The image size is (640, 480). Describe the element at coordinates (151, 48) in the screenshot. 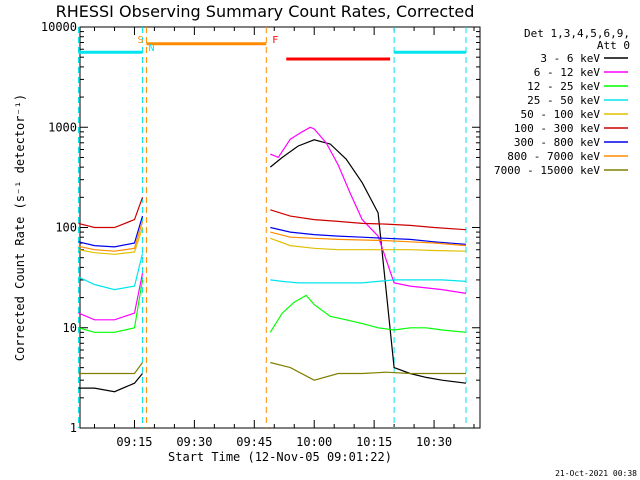

I see `marker-n: N` at that location.